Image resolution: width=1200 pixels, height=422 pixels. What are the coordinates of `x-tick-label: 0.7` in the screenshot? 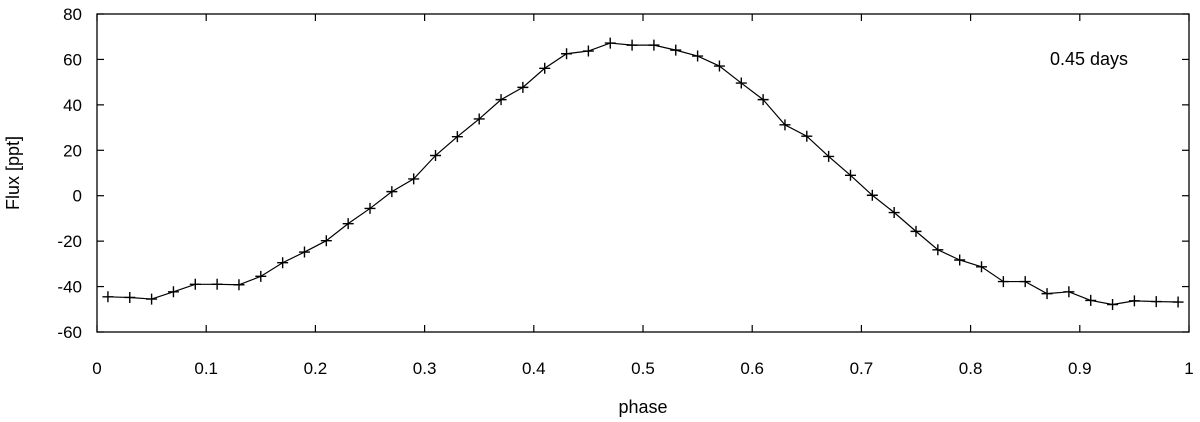 It's located at (862, 368).